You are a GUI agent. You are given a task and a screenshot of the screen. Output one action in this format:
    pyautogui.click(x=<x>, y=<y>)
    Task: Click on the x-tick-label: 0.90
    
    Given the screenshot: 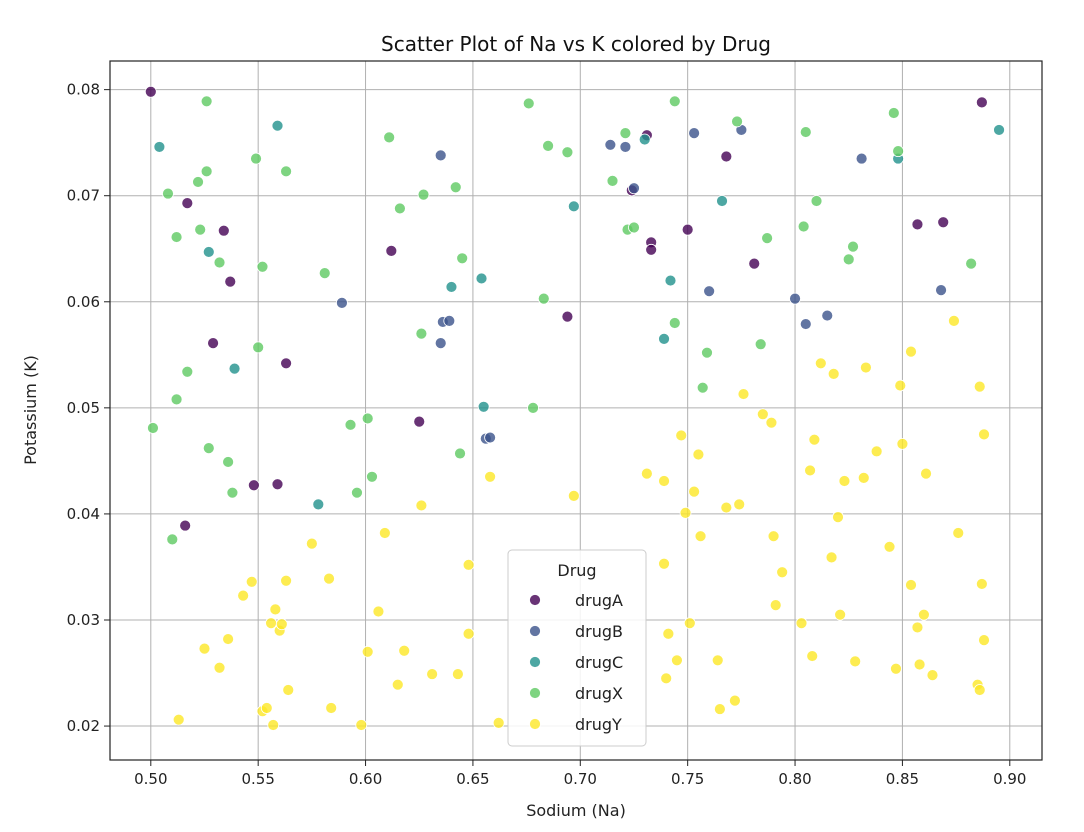 What is the action you would take?
    pyautogui.click(x=1009, y=779)
    